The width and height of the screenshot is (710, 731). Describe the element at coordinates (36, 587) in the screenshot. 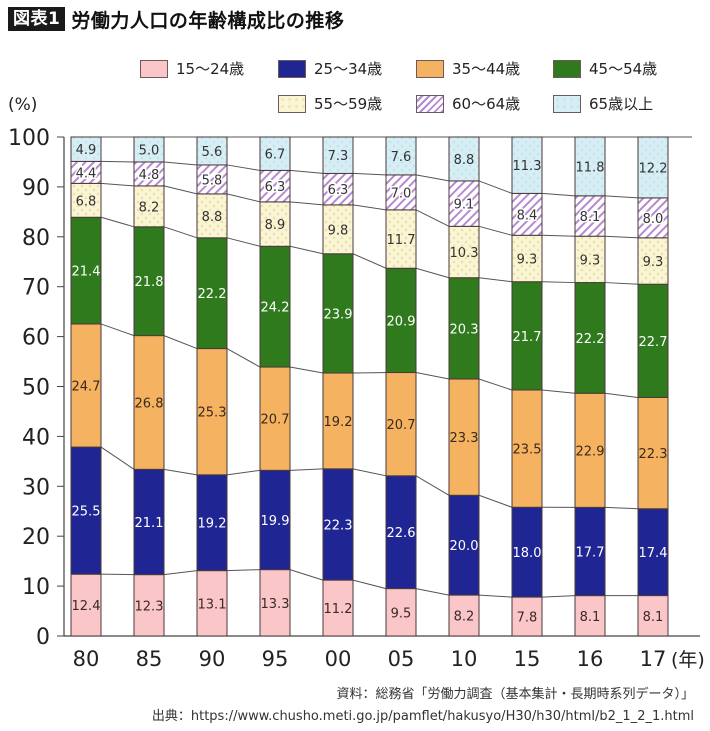

I see `y-tick-label: 10` at that location.